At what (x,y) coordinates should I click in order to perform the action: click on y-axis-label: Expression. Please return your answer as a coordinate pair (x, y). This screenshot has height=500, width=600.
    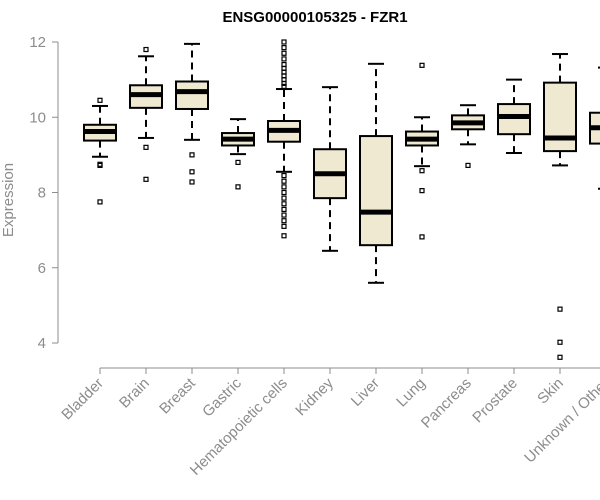
    Looking at the image, I should click on (8, 200).